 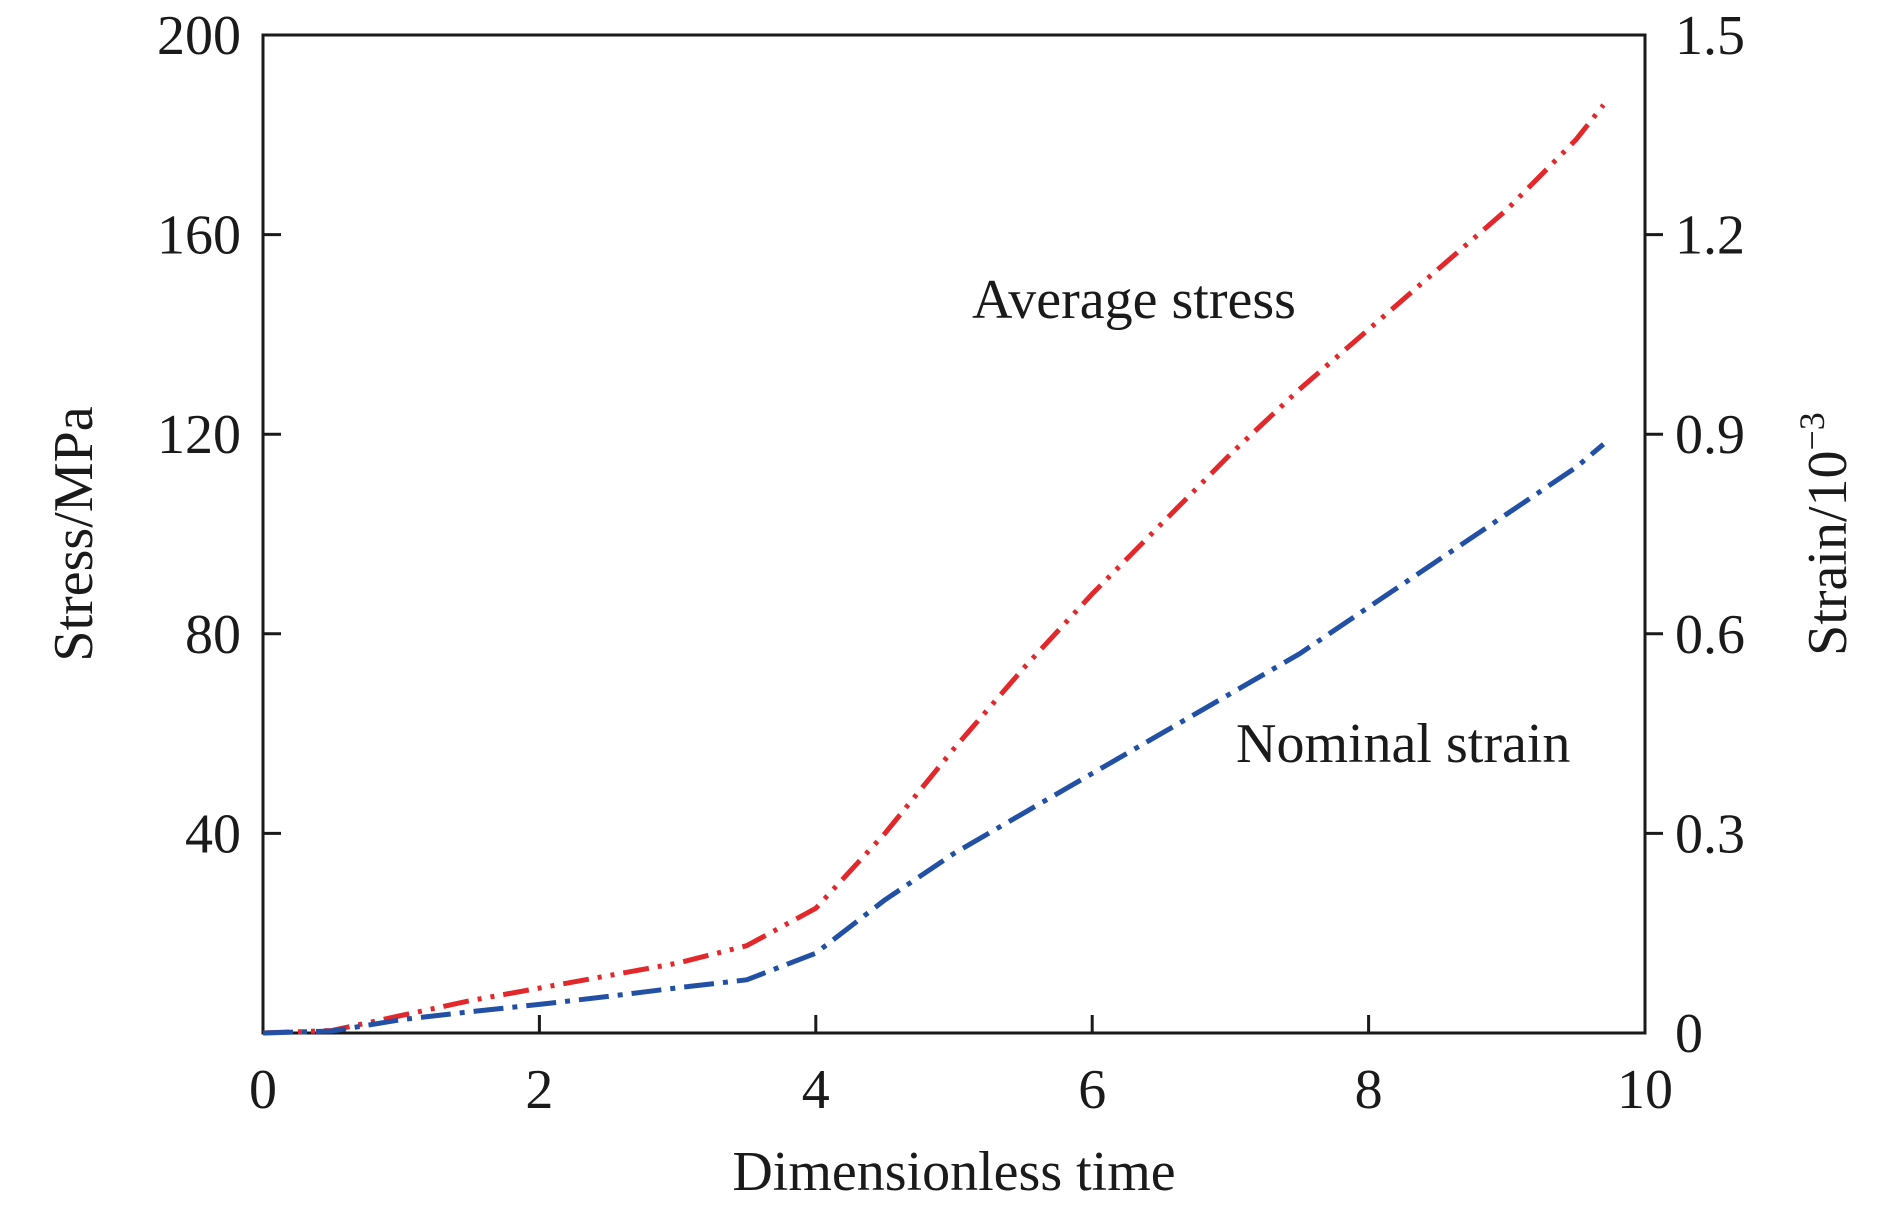 What do you see at coordinates (199, 435) in the screenshot?
I see `y-tick-label: 120` at bounding box center [199, 435].